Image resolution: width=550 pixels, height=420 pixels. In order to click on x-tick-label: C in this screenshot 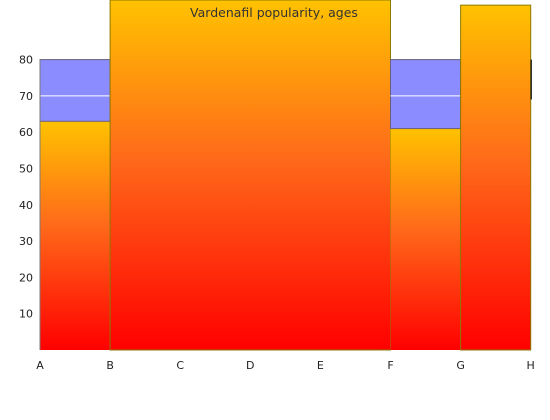, I will do `click(180, 365)`.